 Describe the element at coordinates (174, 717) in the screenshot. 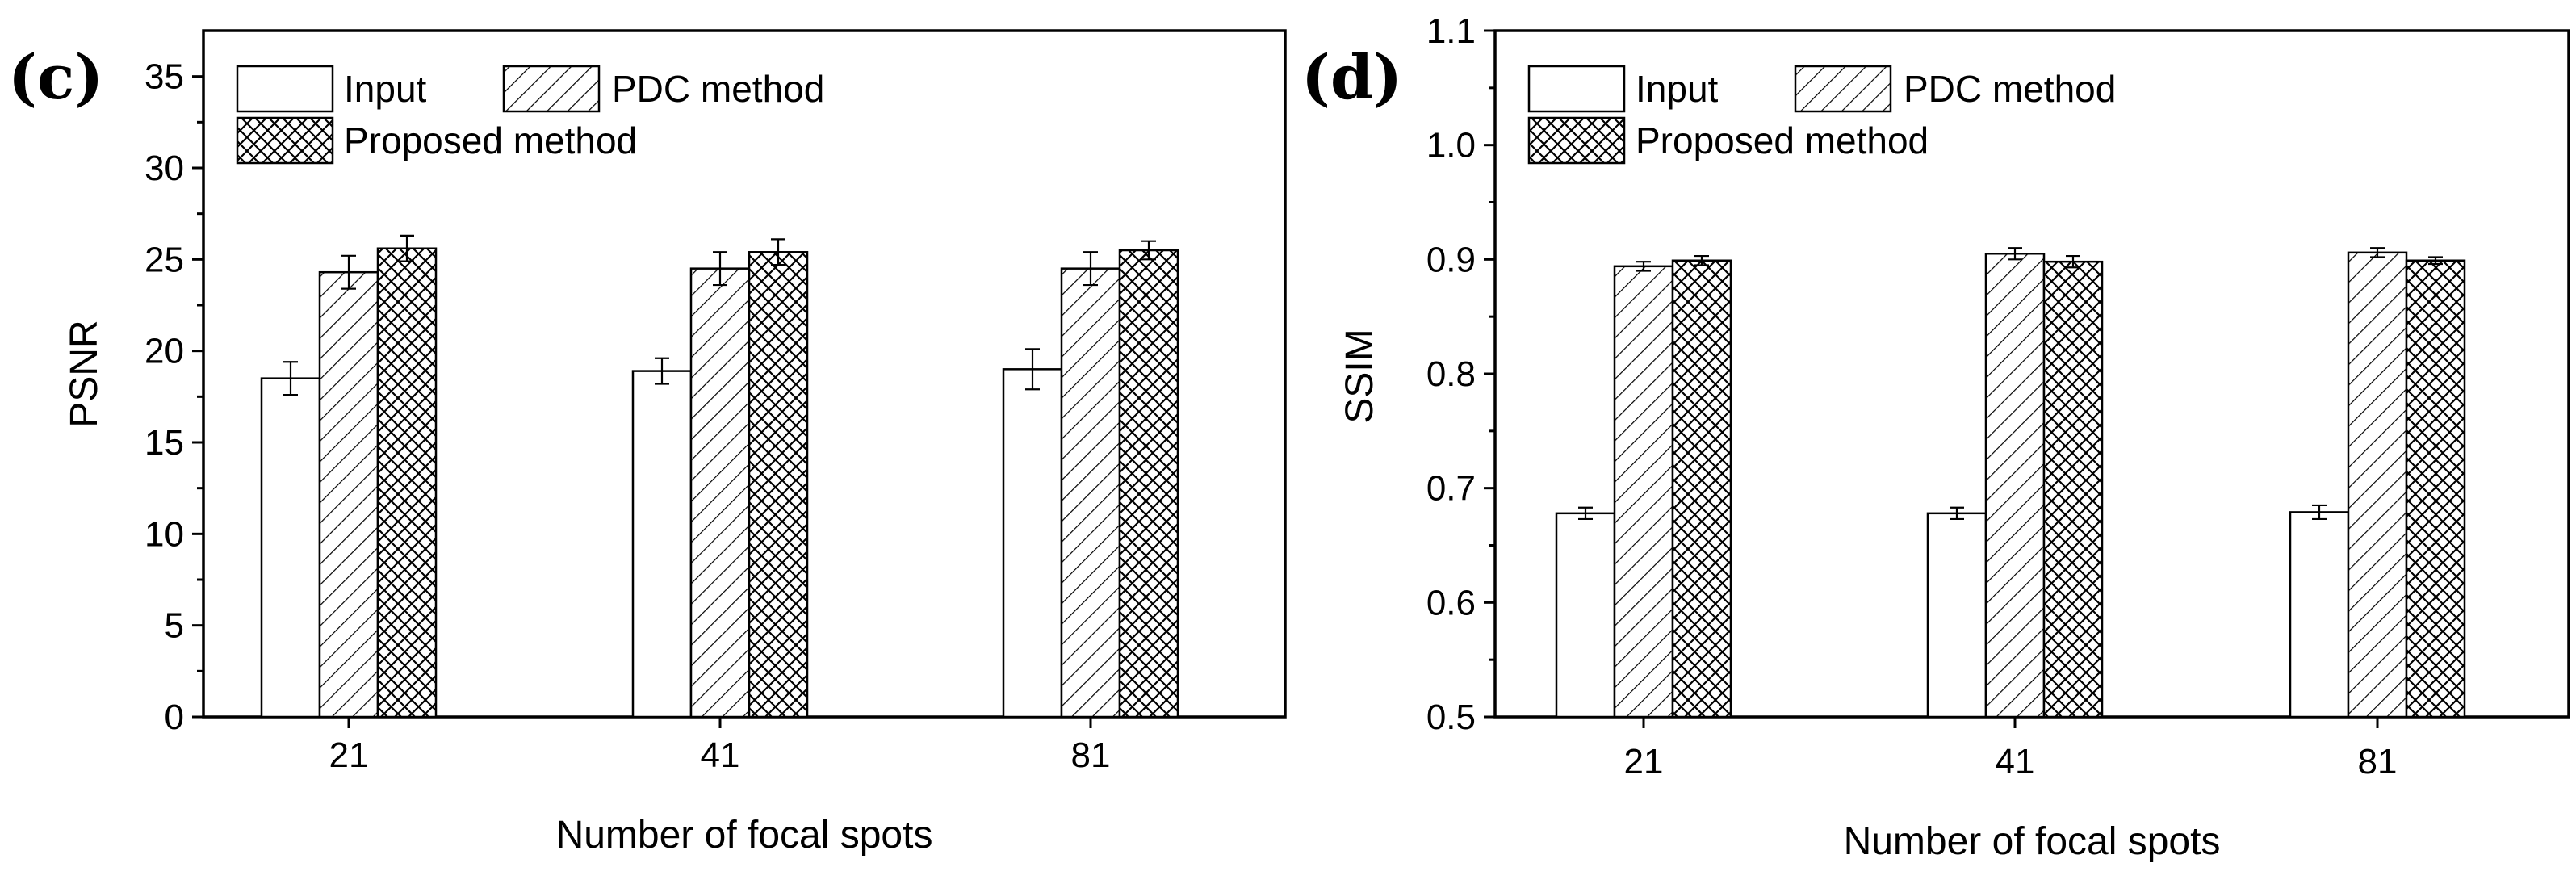

I see `y-tick-label: 0` at that location.